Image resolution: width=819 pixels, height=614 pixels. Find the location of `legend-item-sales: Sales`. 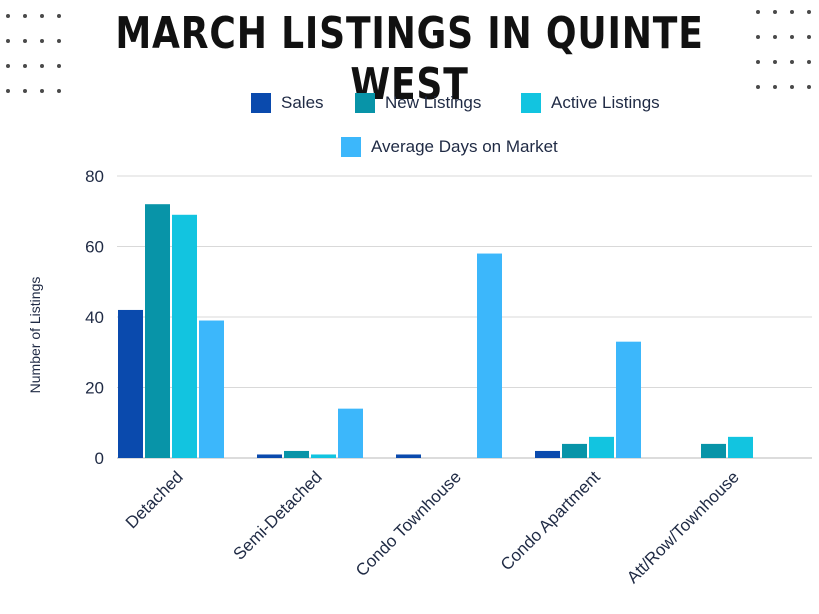

legend-item-sales: Sales is located at coordinates (287, 103).